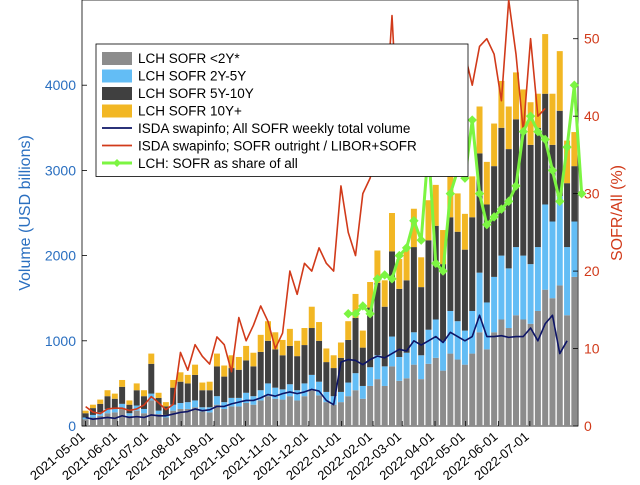  I want to click on y-axis-left-title: Volume (USD billions), so click(25, 213).